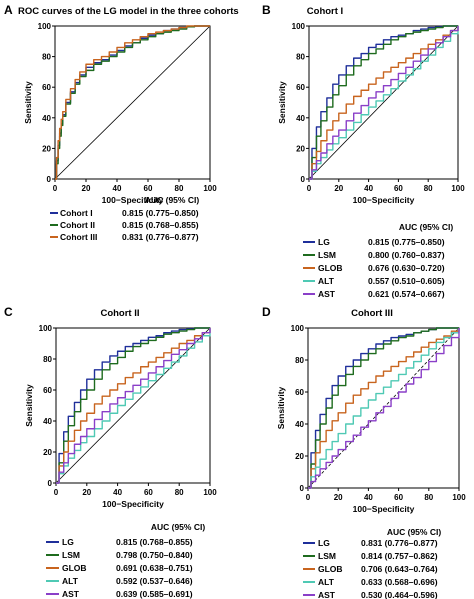 The image size is (474, 599). Describe the element at coordinates (154, 581) in the screenshot. I see `legend-auc-value: 0.592 (0.537–0.646)` at that location.